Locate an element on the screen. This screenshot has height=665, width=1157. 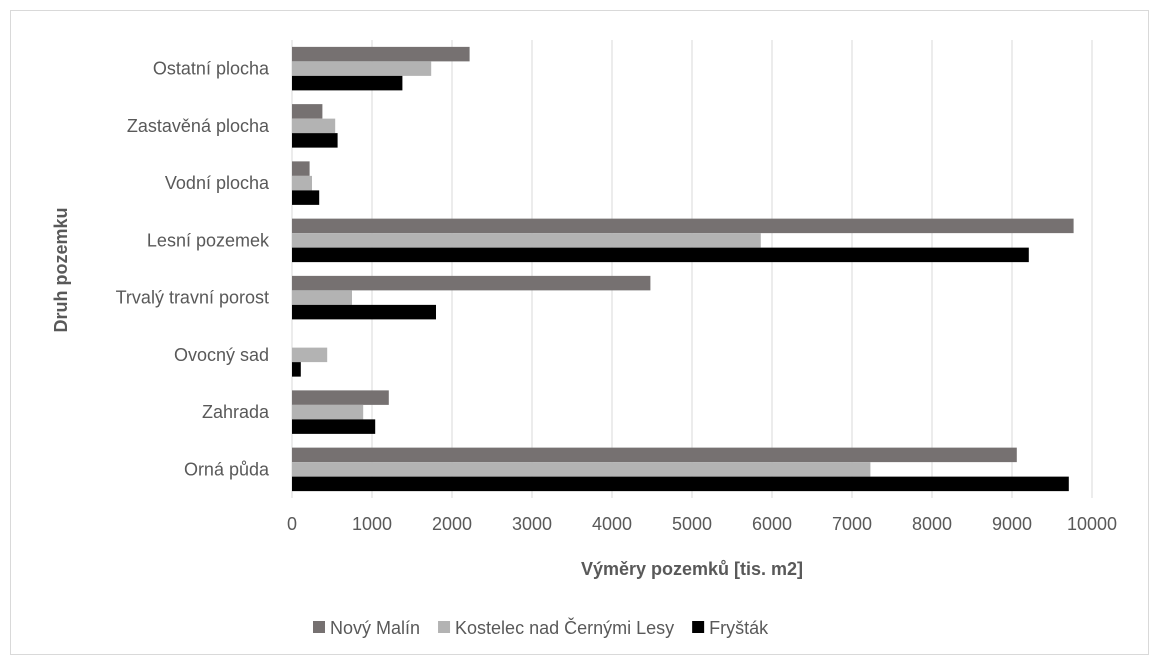
x-tick-label: 10000 is located at coordinates (1092, 524).